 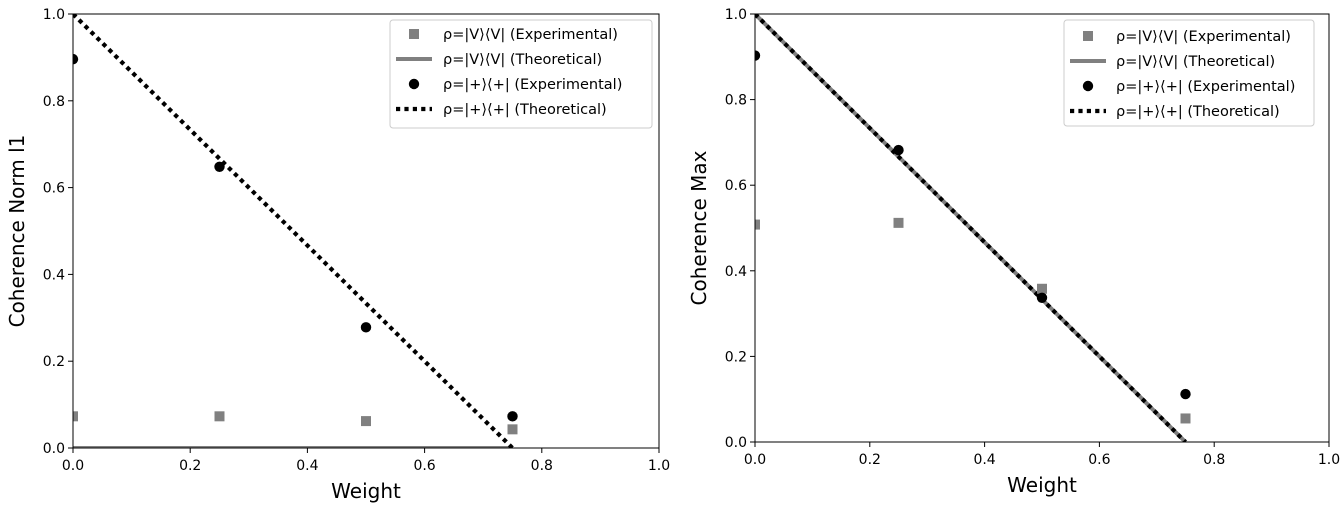 What do you see at coordinates (699, 227) in the screenshot?
I see `y-axis-label: Coherence Max` at bounding box center [699, 227].